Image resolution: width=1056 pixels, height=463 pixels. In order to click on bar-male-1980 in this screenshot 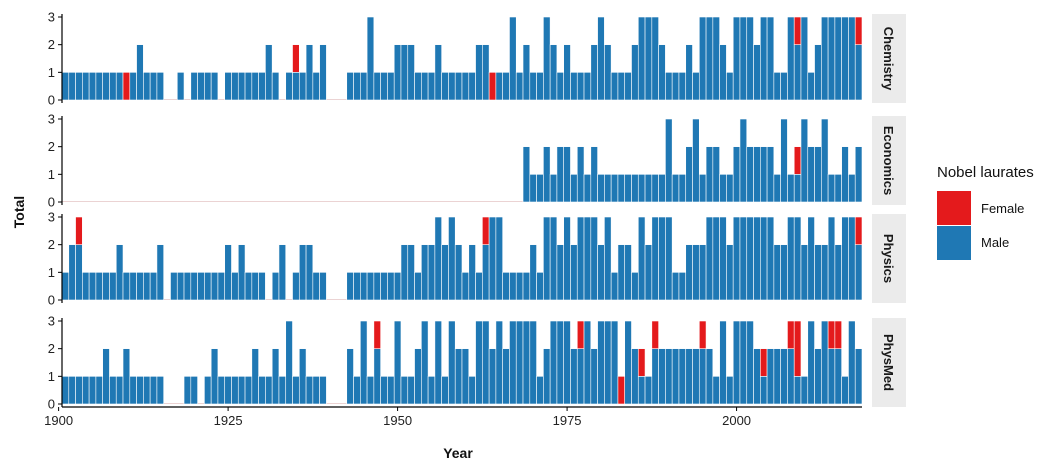, I will do `click(601, 362)`.